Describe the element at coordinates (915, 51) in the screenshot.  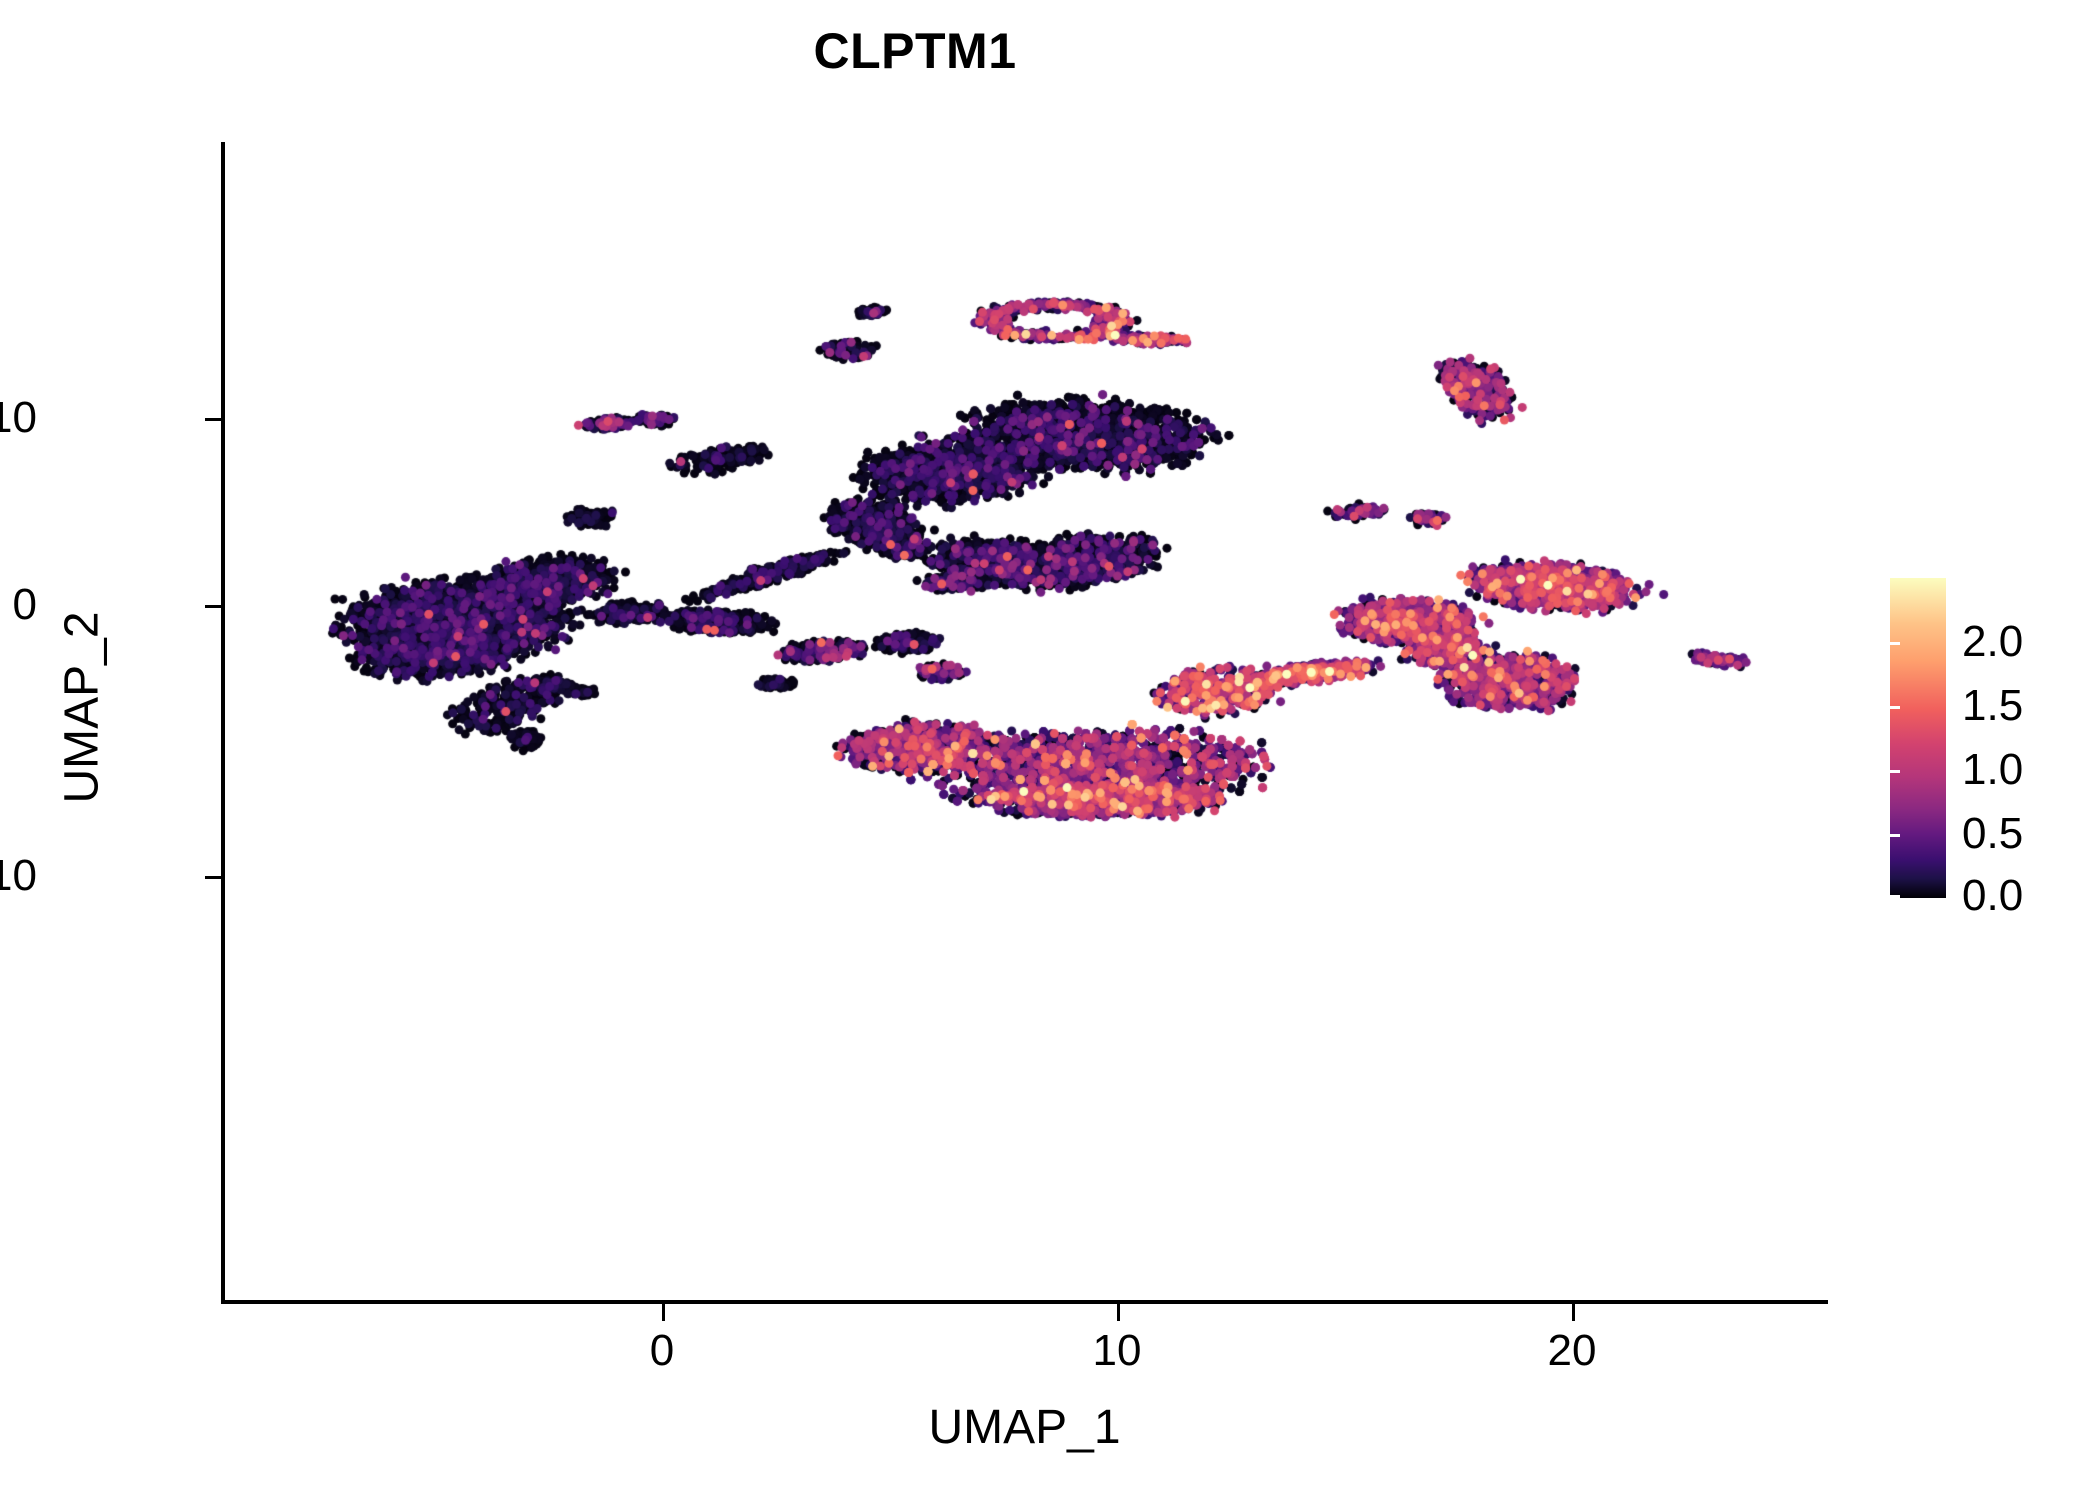
I see `page-title: CLPTM1` at that location.